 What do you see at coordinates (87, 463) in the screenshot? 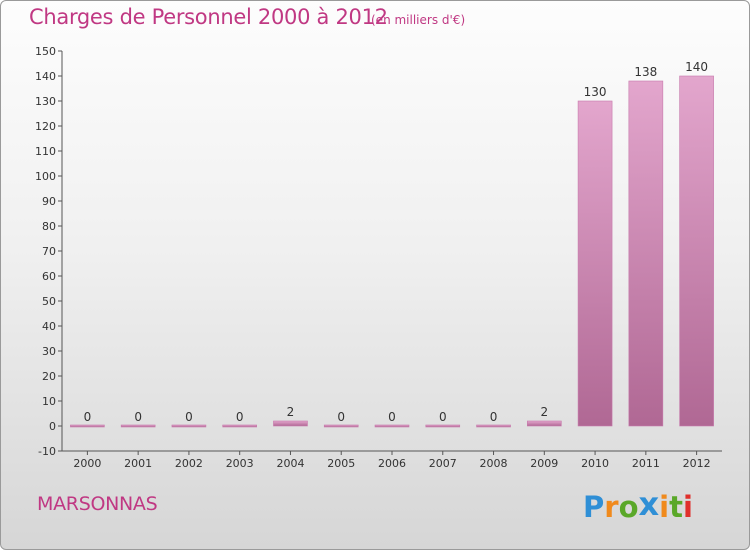
I see `x-tick-label: 2000` at bounding box center [87, 463].